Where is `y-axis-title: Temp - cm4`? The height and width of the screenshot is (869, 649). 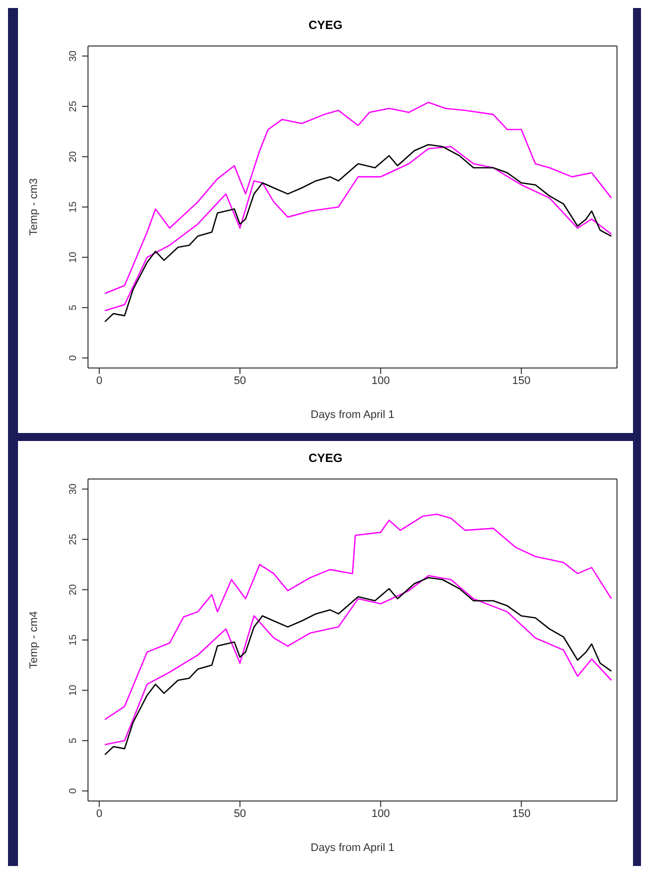 y-axis-title: Temp - cm4 is located at coordinates (34, 640).